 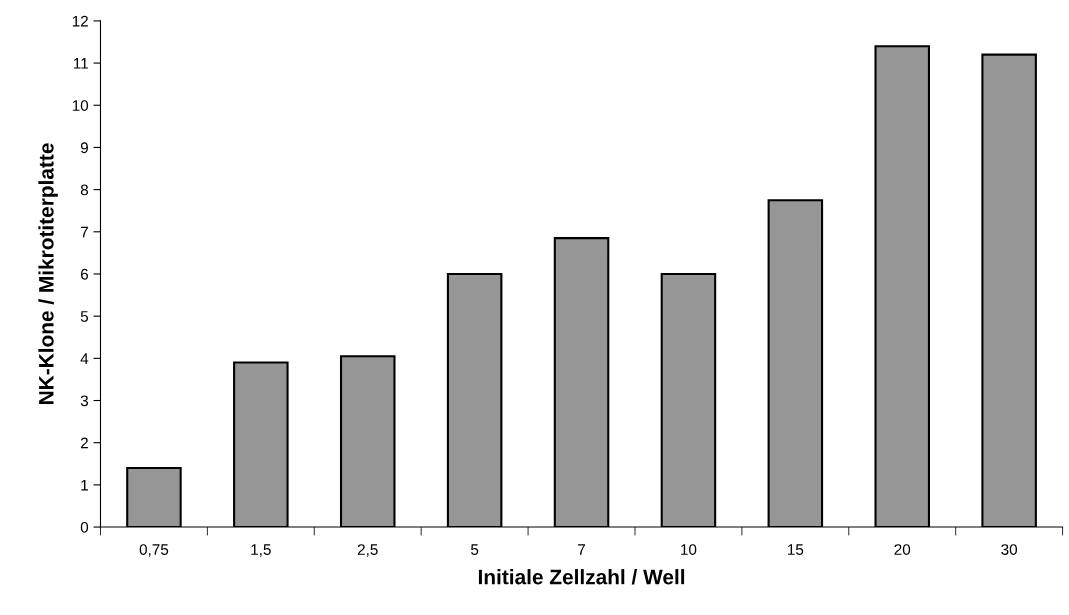 What do you see at coordinates (84, 316) in the screenshot?
I see `y-tick-label: 5` at bounding box center [84, 316].